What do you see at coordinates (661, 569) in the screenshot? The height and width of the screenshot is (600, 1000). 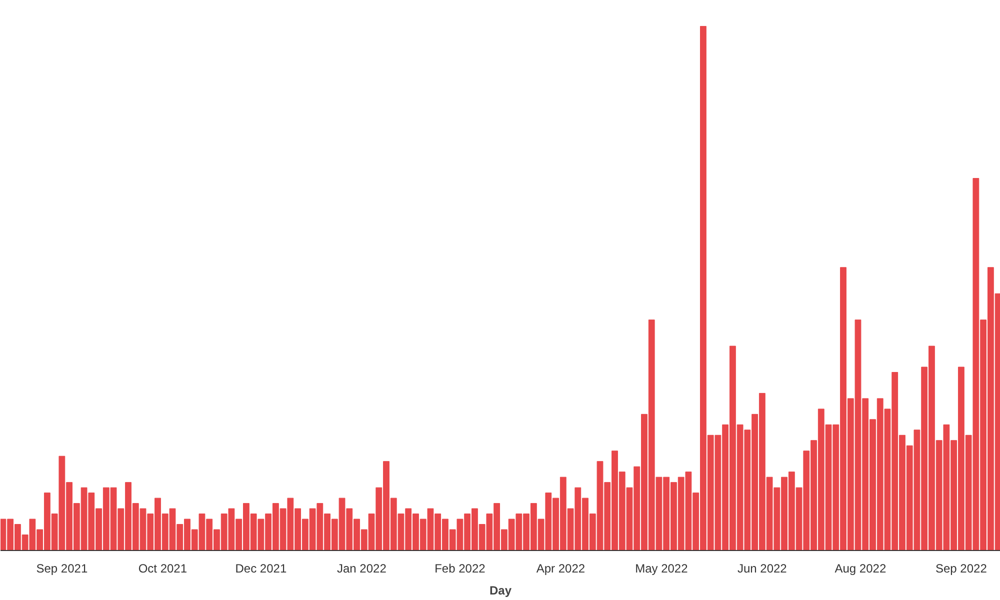 I see `x-tick-label: May 2022` at bounding box center [661, 569].